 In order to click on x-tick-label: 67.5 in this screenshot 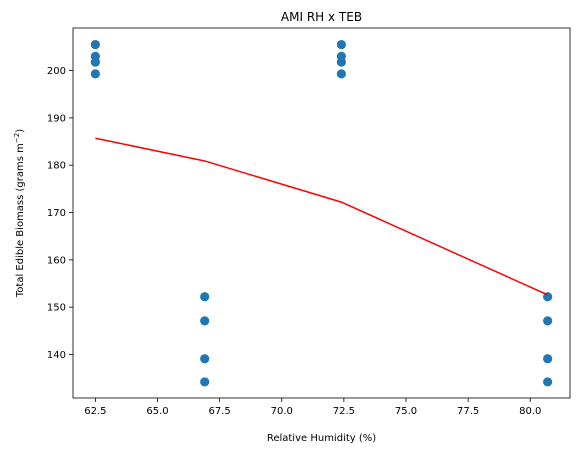, I will do `click(219, 411)`.